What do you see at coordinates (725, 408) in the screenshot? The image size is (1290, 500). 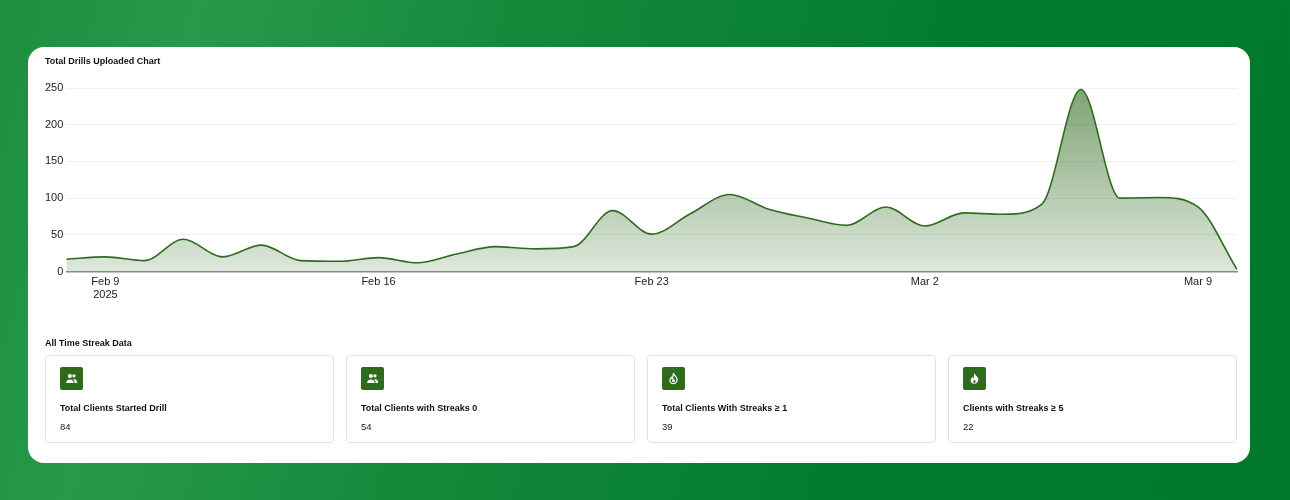 I see `category-label: Total Clients With Streaks ≥ 1` at bounding box center [725, 408].